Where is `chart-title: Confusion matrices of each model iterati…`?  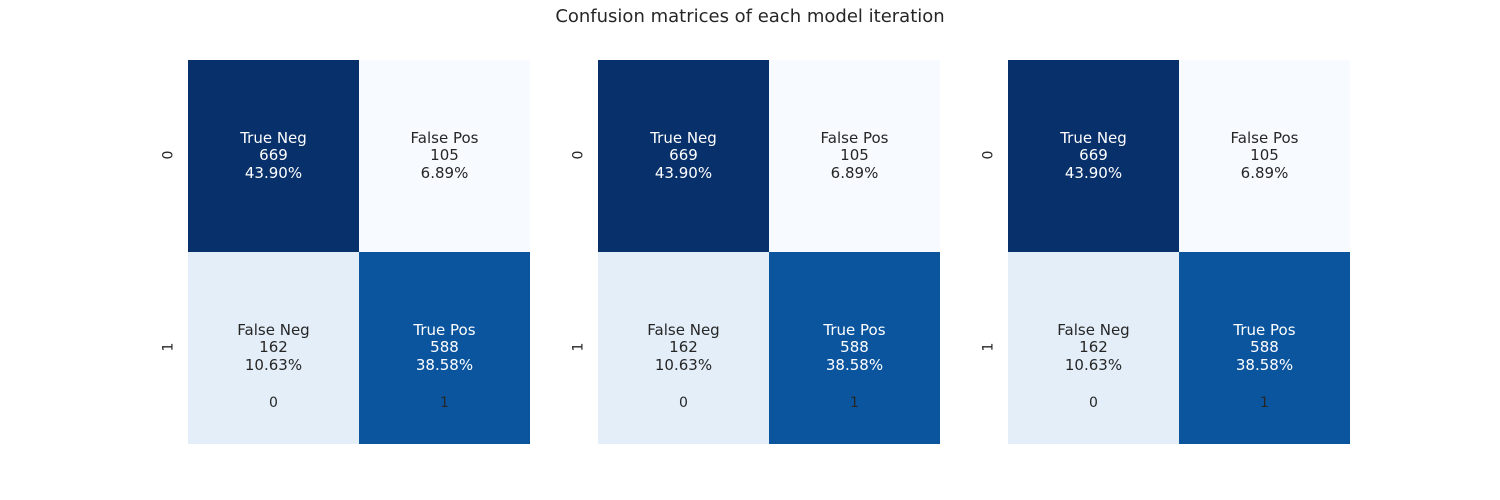
chart-title: Confusion matrices of each model iterati… is located at coordinates (750, 16).